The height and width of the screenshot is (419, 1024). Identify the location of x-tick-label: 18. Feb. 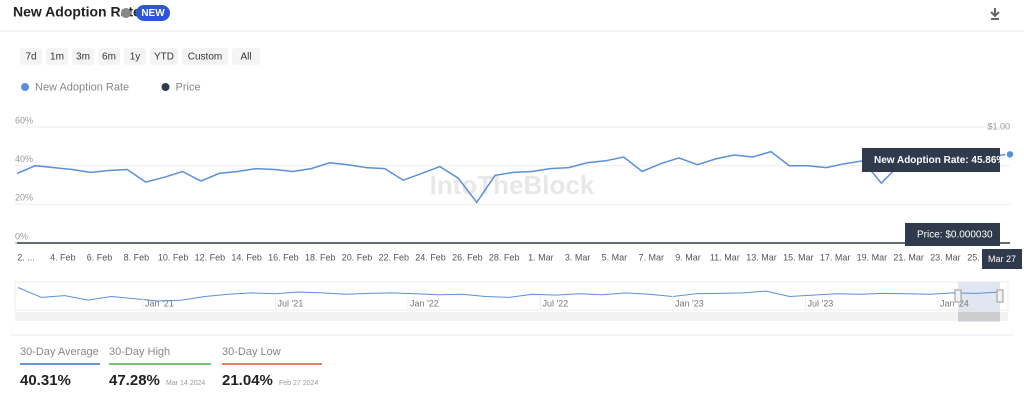
(320, 257).